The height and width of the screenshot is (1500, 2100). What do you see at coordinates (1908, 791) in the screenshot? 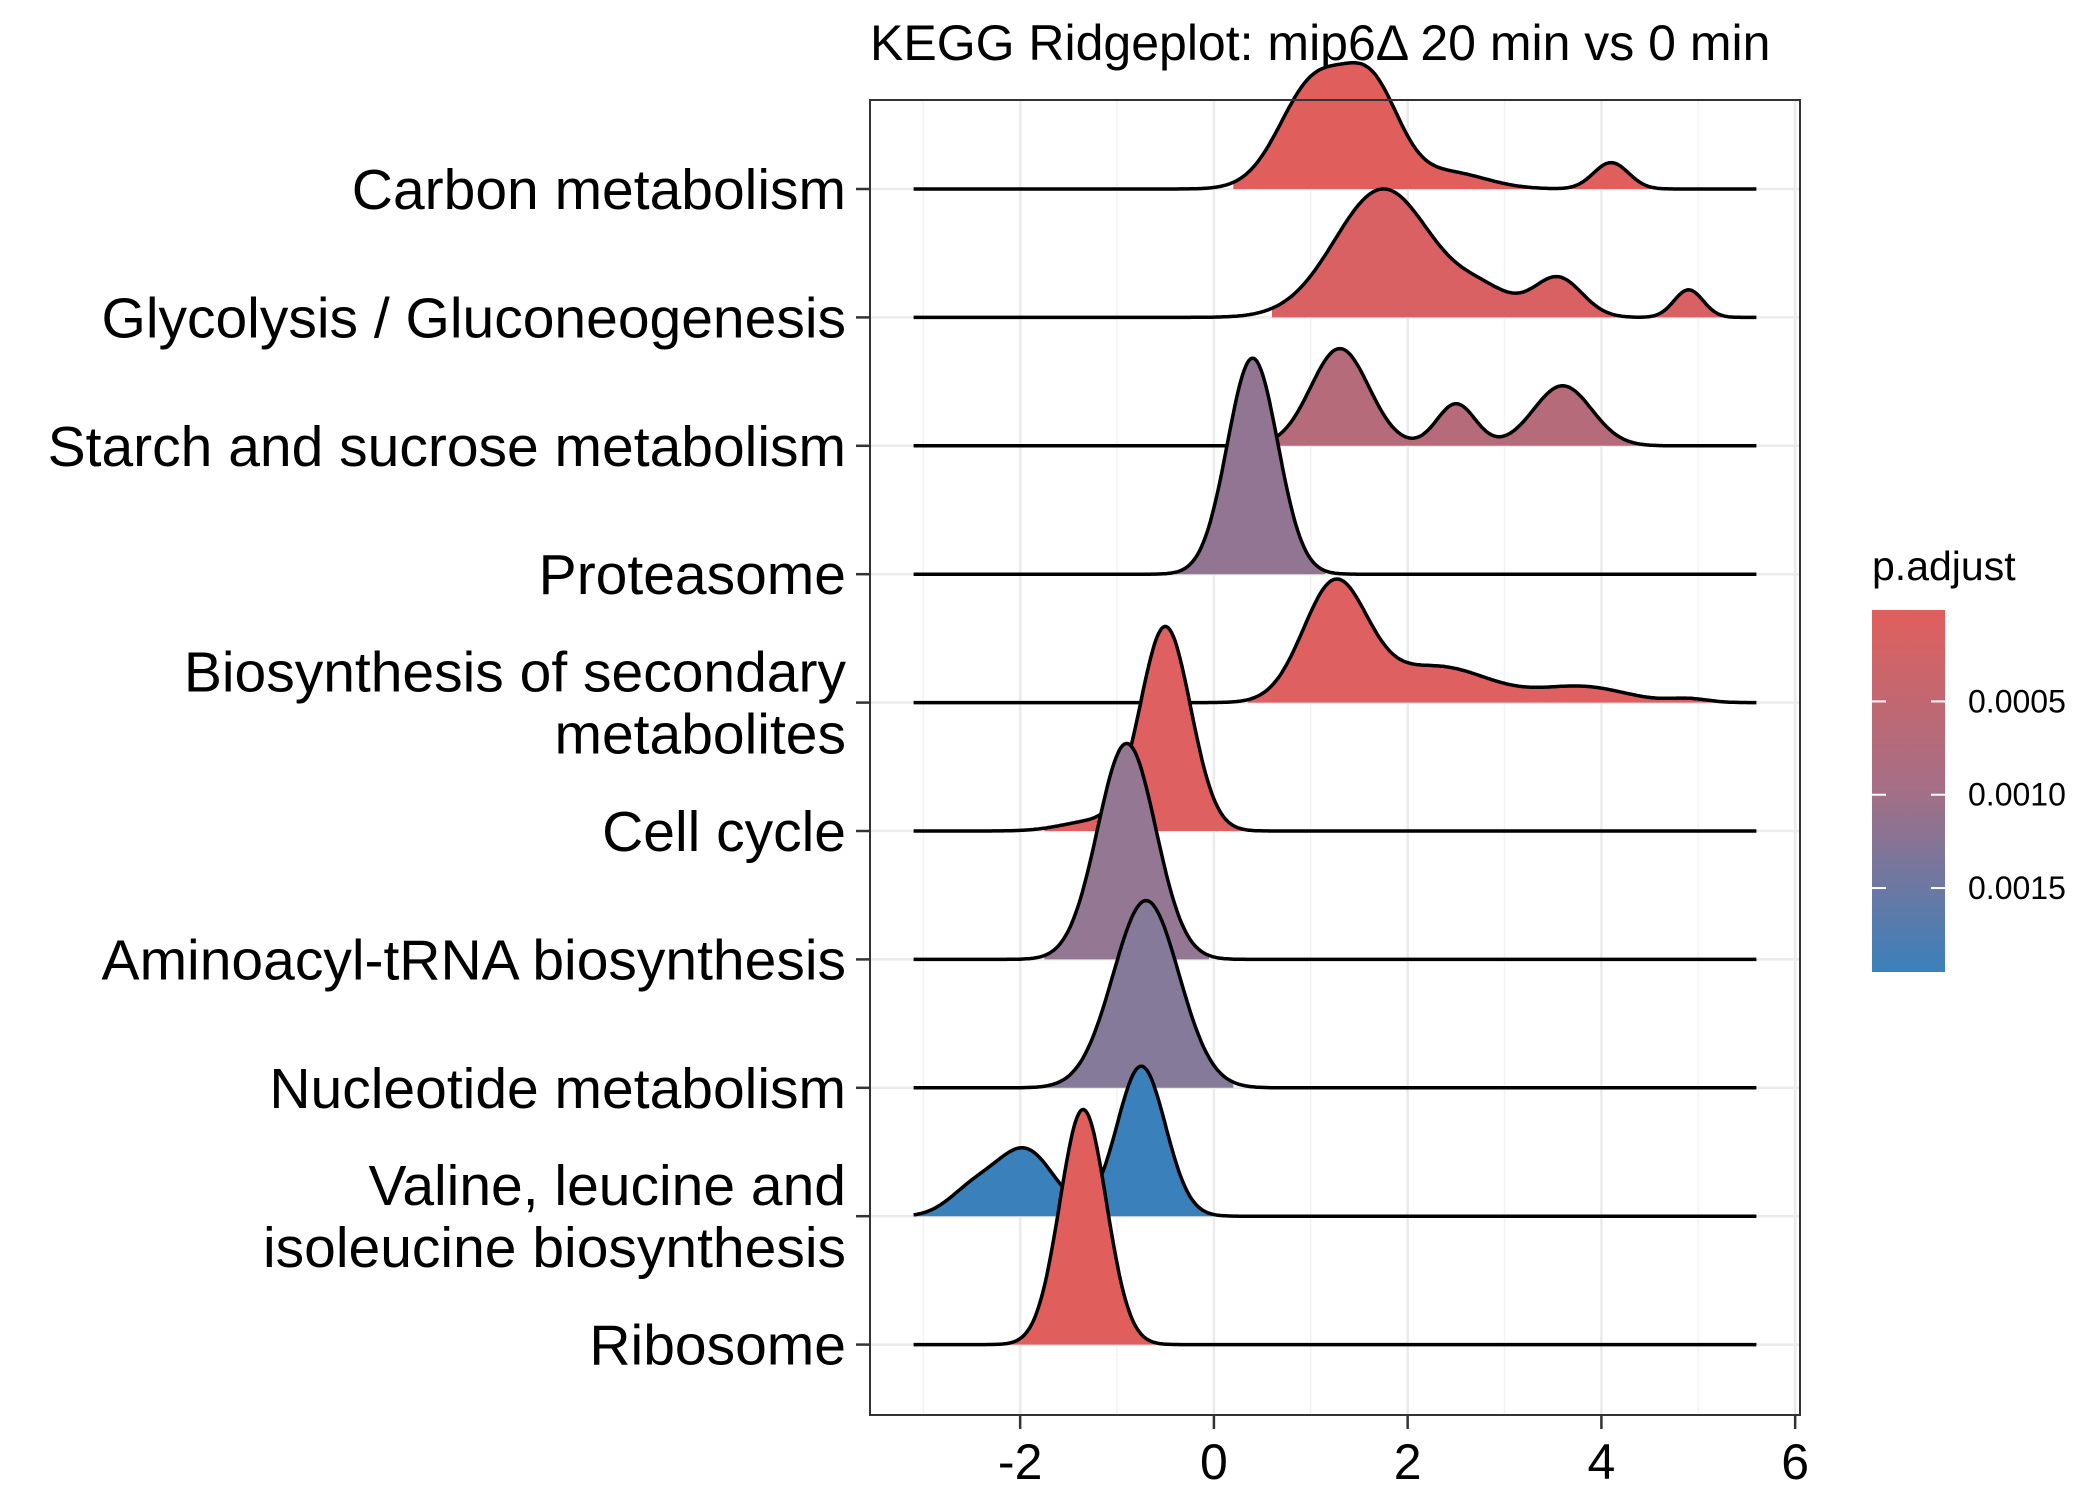
I see `legend-colorbar` at bounding box center [1908, 791].